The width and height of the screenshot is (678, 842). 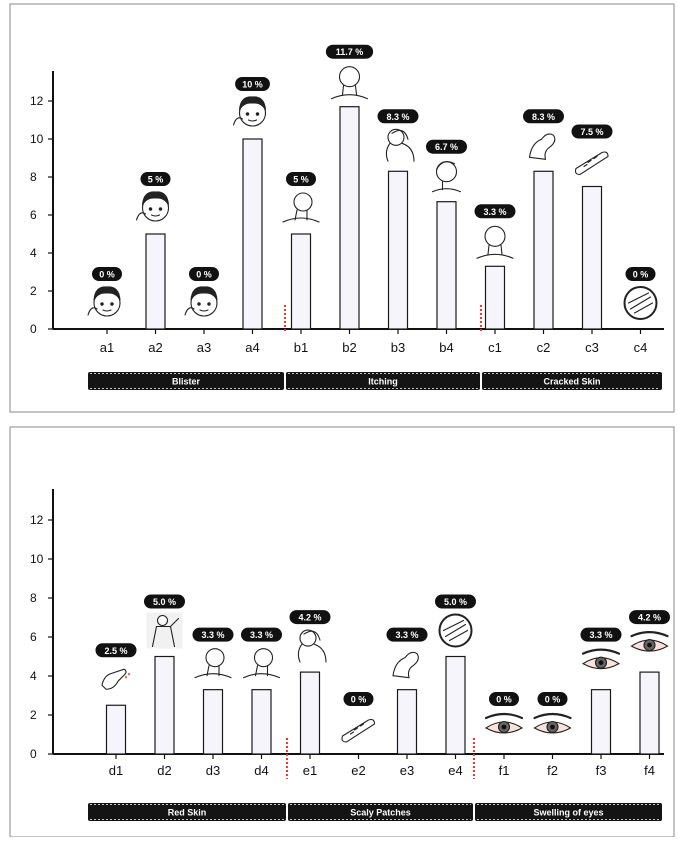 What do you see at coordinates (568, 813) in the screenshot?
I see `group-label: Swelling of eyes` at bounding box center [568, 813].